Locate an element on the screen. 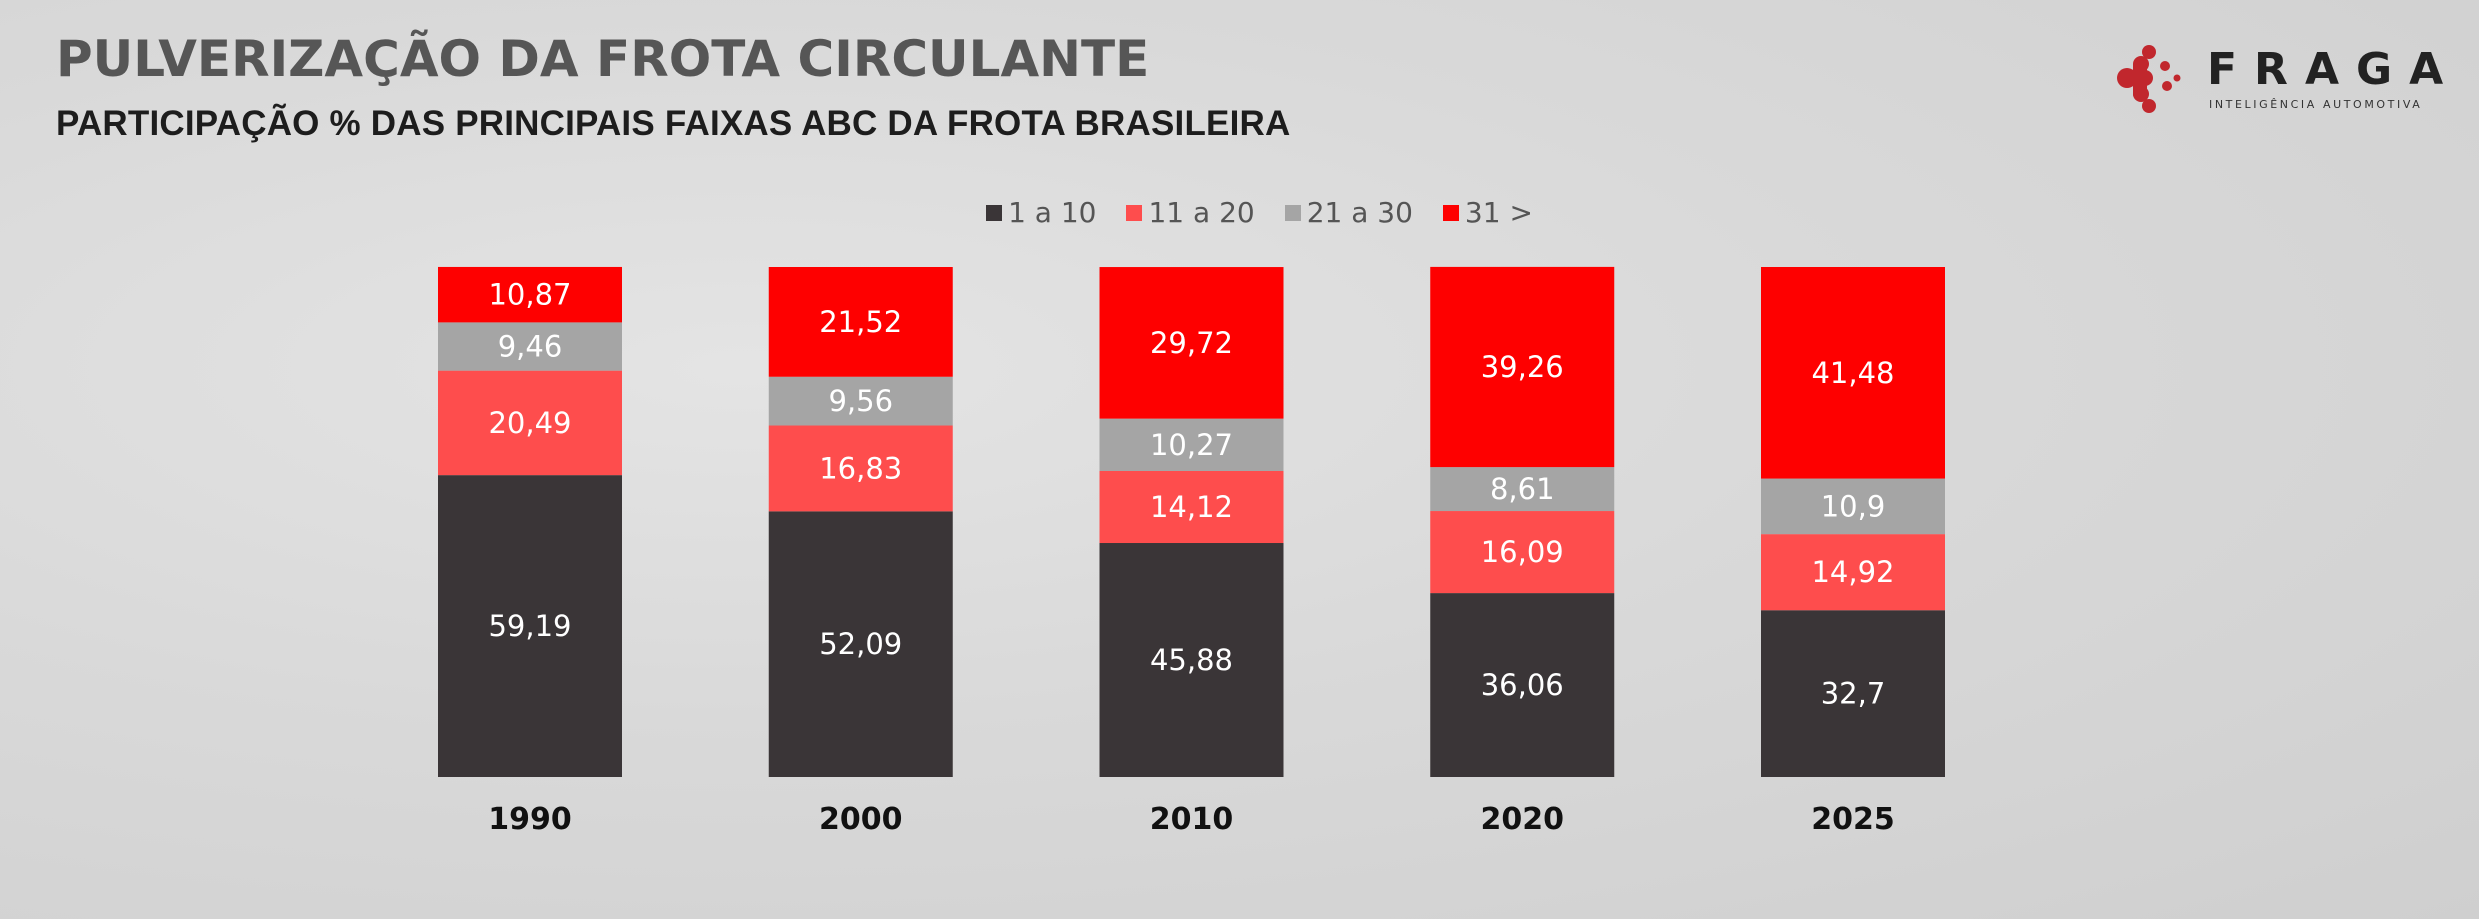  chart-title: PULVERIZAÇÃO DA FROTA CIRCULANTE is located at coordinates (603, 59).